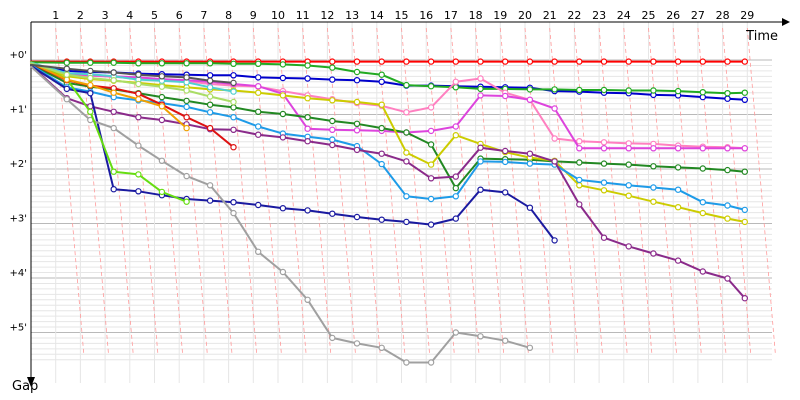  I want to click on x-tick-label: 4, so click(129, 15).